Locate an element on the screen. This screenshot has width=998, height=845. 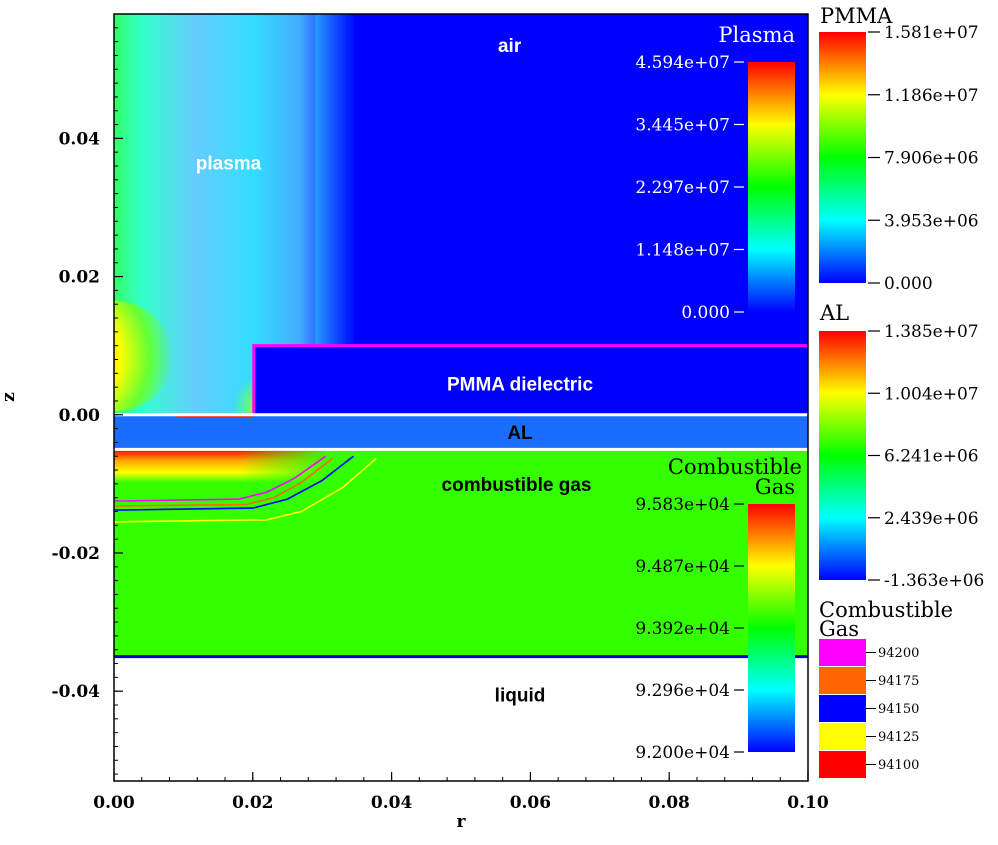
legend-contour-label: 94200 is located at coordinates (898, 653).